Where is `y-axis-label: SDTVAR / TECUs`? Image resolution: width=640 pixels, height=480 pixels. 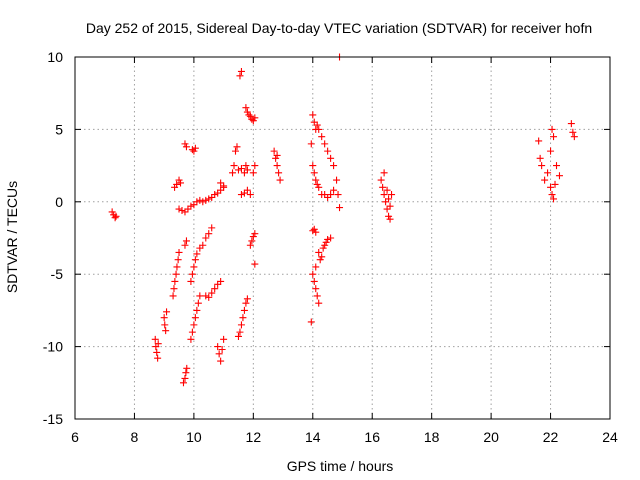
y-axis-label: SDTVAR / TECUs is located at coordinates (12, 237).